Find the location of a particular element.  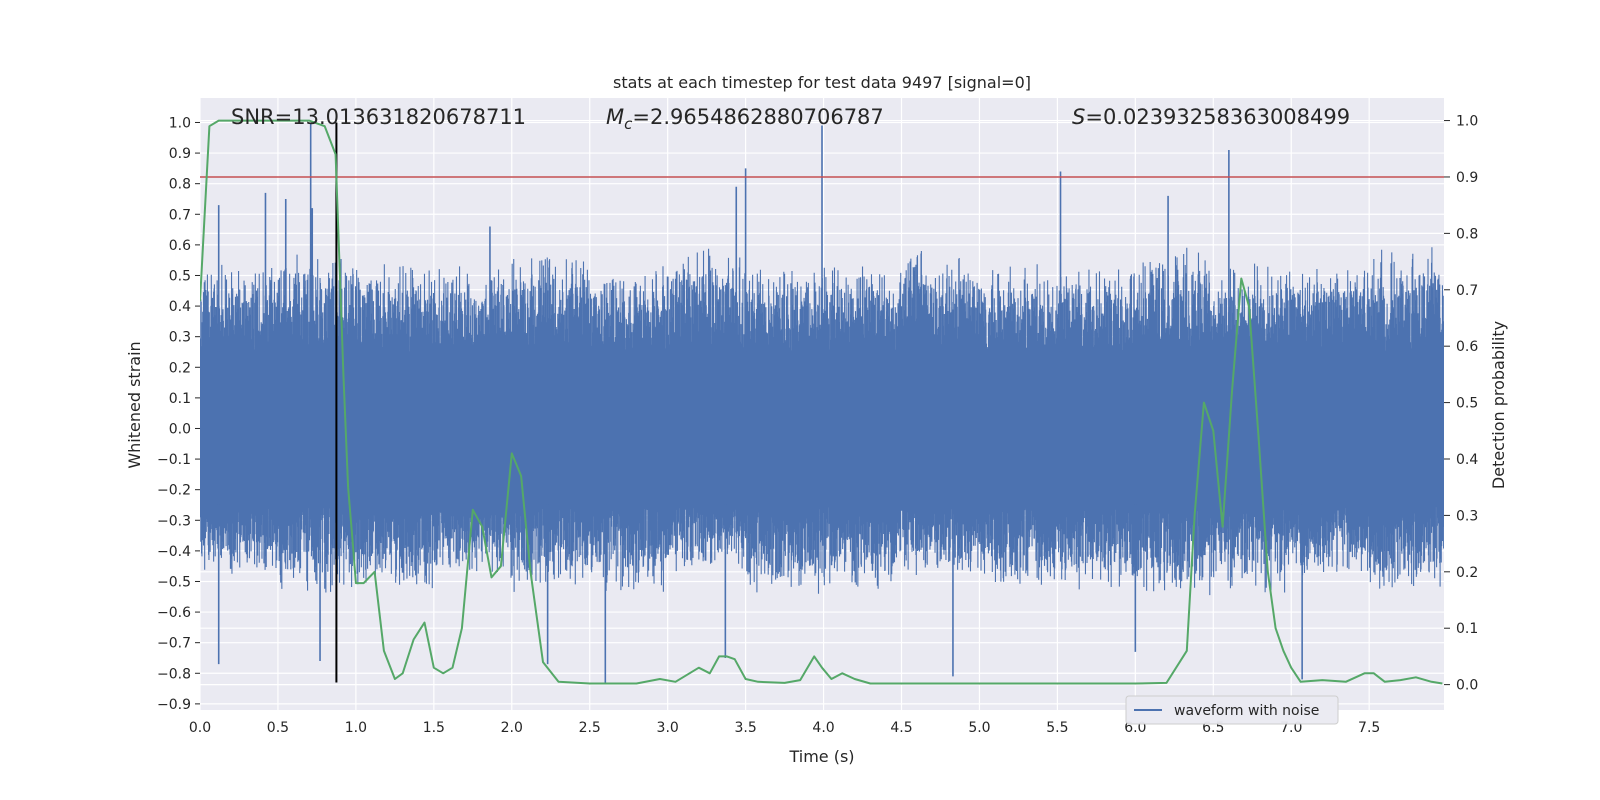

y-axis-label: Whitened strain is located at coordinates (134, 404).